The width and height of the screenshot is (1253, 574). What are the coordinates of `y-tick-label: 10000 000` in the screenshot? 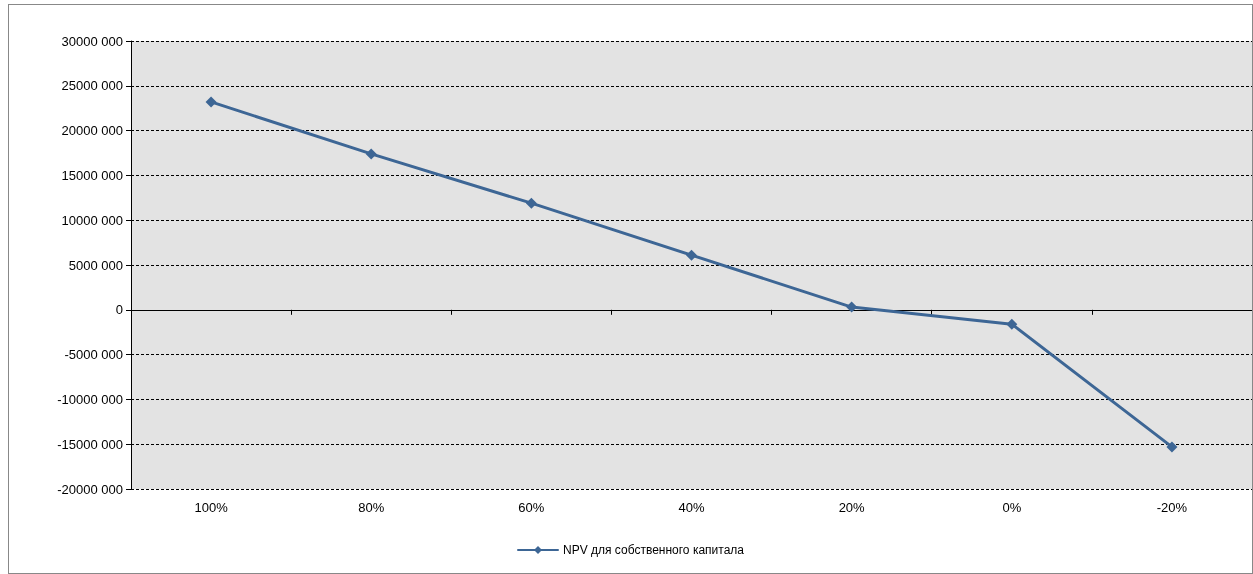 It's located at (92, 220).